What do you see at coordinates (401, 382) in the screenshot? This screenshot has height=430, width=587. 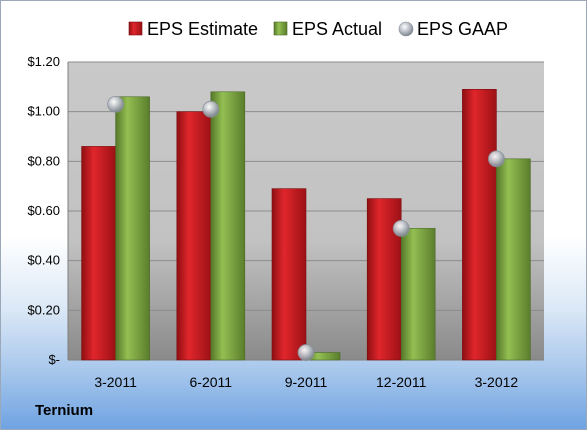 I see `x-tick-label: 12-2011` at bounding box center [401, 382].